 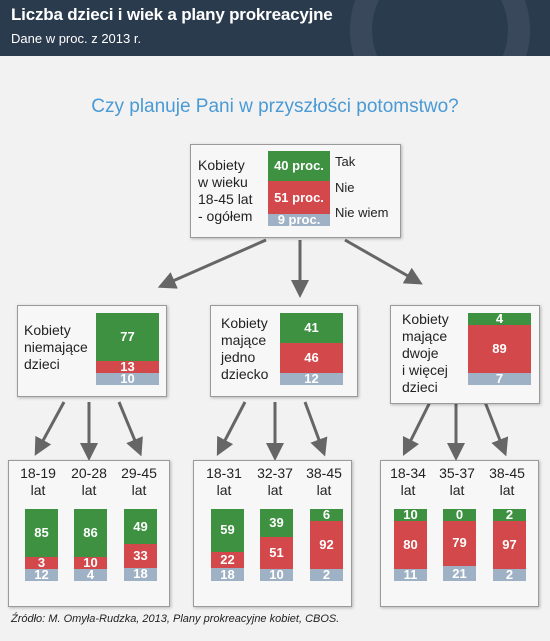 I want to click on arrow-top-right, so click(x=383, y=261).